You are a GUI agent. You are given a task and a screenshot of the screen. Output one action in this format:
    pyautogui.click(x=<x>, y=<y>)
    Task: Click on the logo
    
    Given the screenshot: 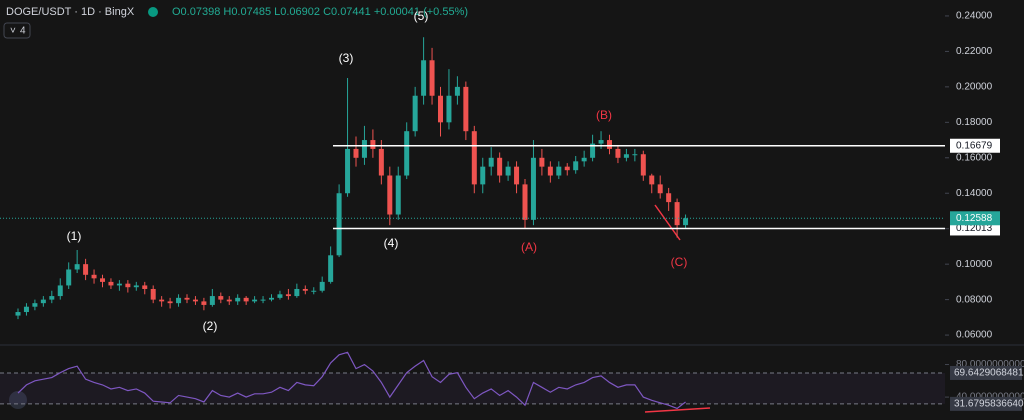 What is the action you would take?
    pyautogui.click(x=18, y=400)
    